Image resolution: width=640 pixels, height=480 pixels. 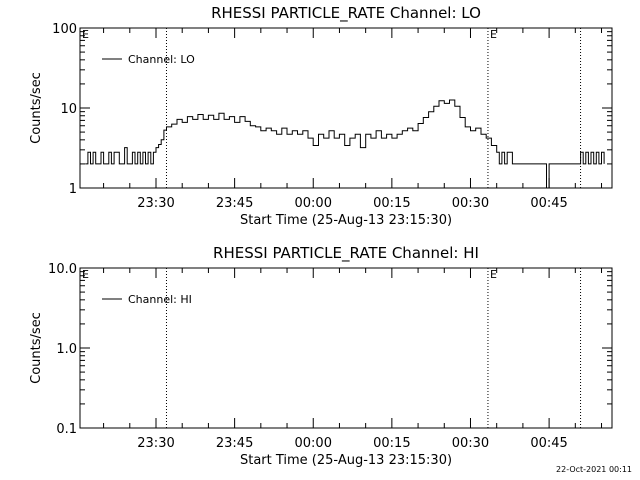 What do you see at coordinates (346, 13) in the screenshot?
I see `chart-title: RHESSI PARTICLE_RATE Channel: LO` at bounding box center [346, 13].